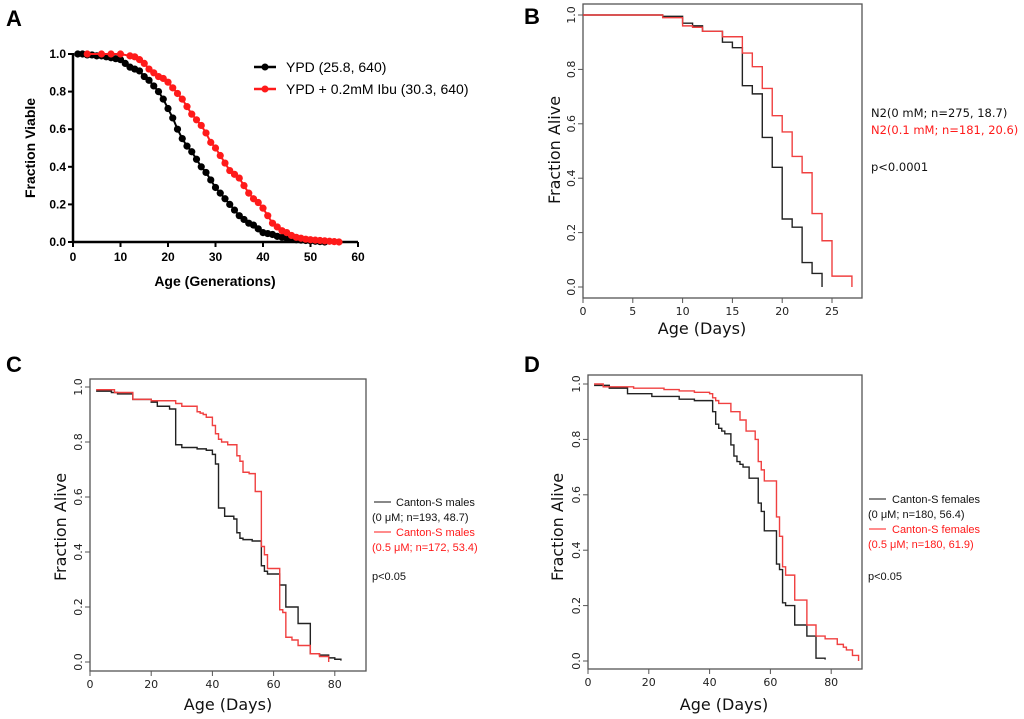 This screenshot has width=1024, height=719. Describe the element at coordinates (30, 148) in the screenshot. I see `panel-a-ylabel: Fraction Viable` at that location.